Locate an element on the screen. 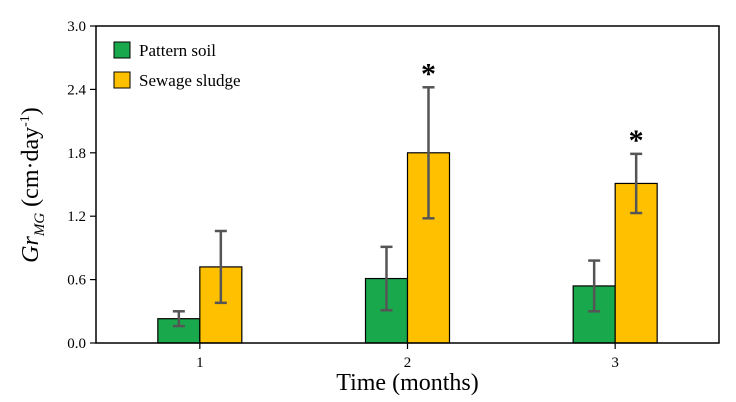 The width and height of the screenshot is (736, 402). legend-label-0: Pattern soil is located at coordinates (177, 50).